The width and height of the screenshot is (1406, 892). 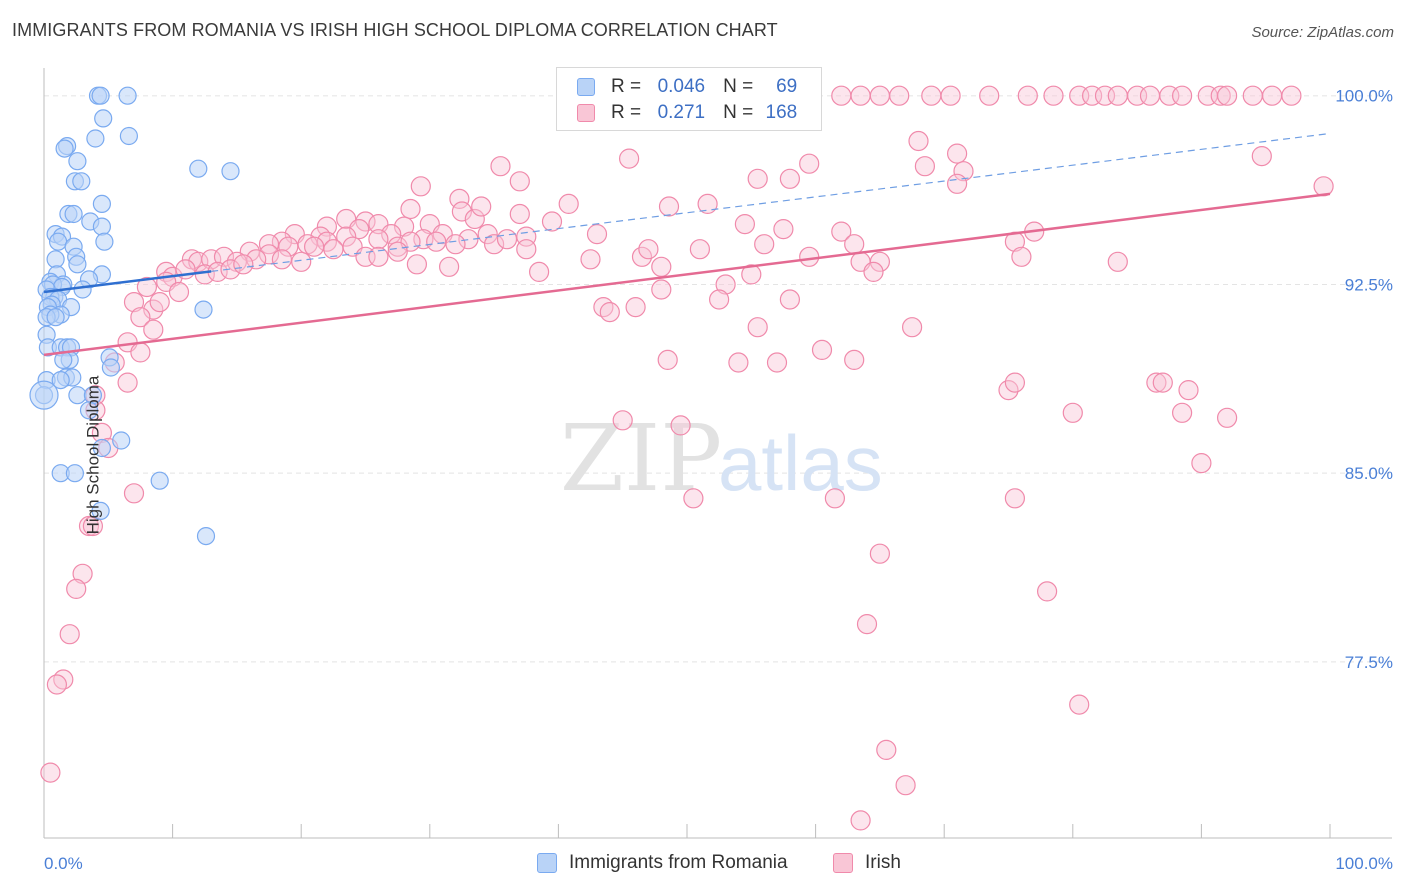 What do you see at coordinates (586, 113) in the screenshot?
I see `legend-swatch-irish` at bounding box center [586, 113].